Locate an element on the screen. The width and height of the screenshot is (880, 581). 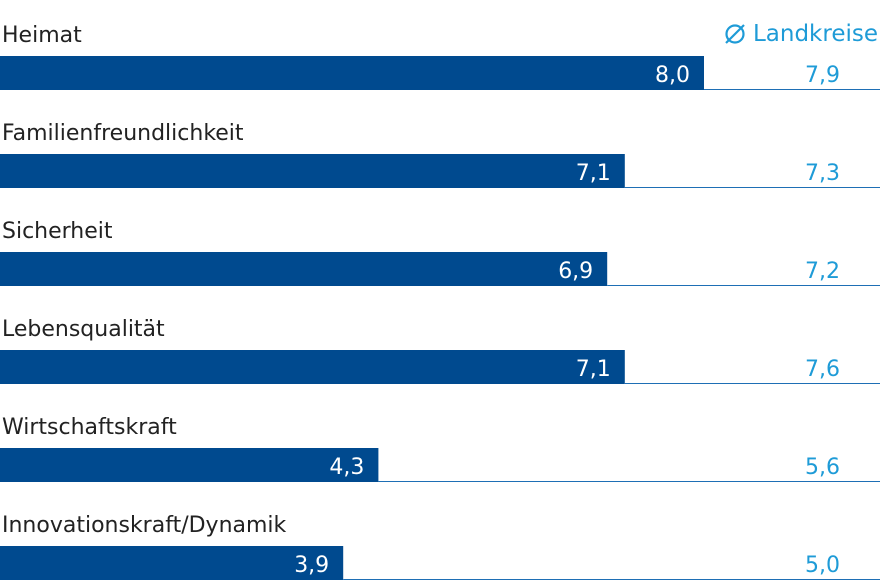
comparison-value-label: 5,6 is located at coordinates (822, 467).